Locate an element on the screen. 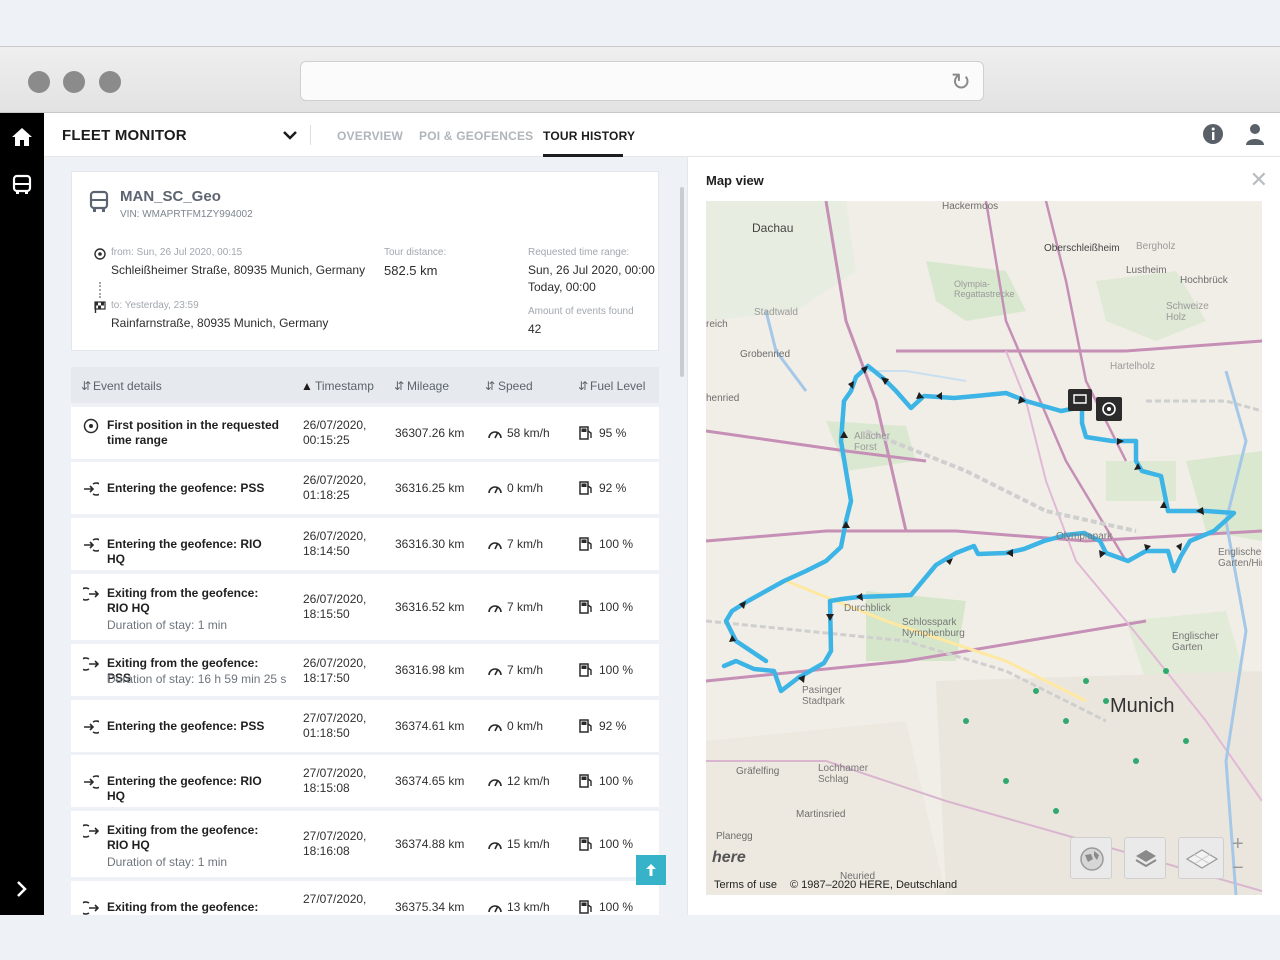 The width and height of the screenshot is (1280, 960). expand-chevron-icon is located at coordinates (22, 889).